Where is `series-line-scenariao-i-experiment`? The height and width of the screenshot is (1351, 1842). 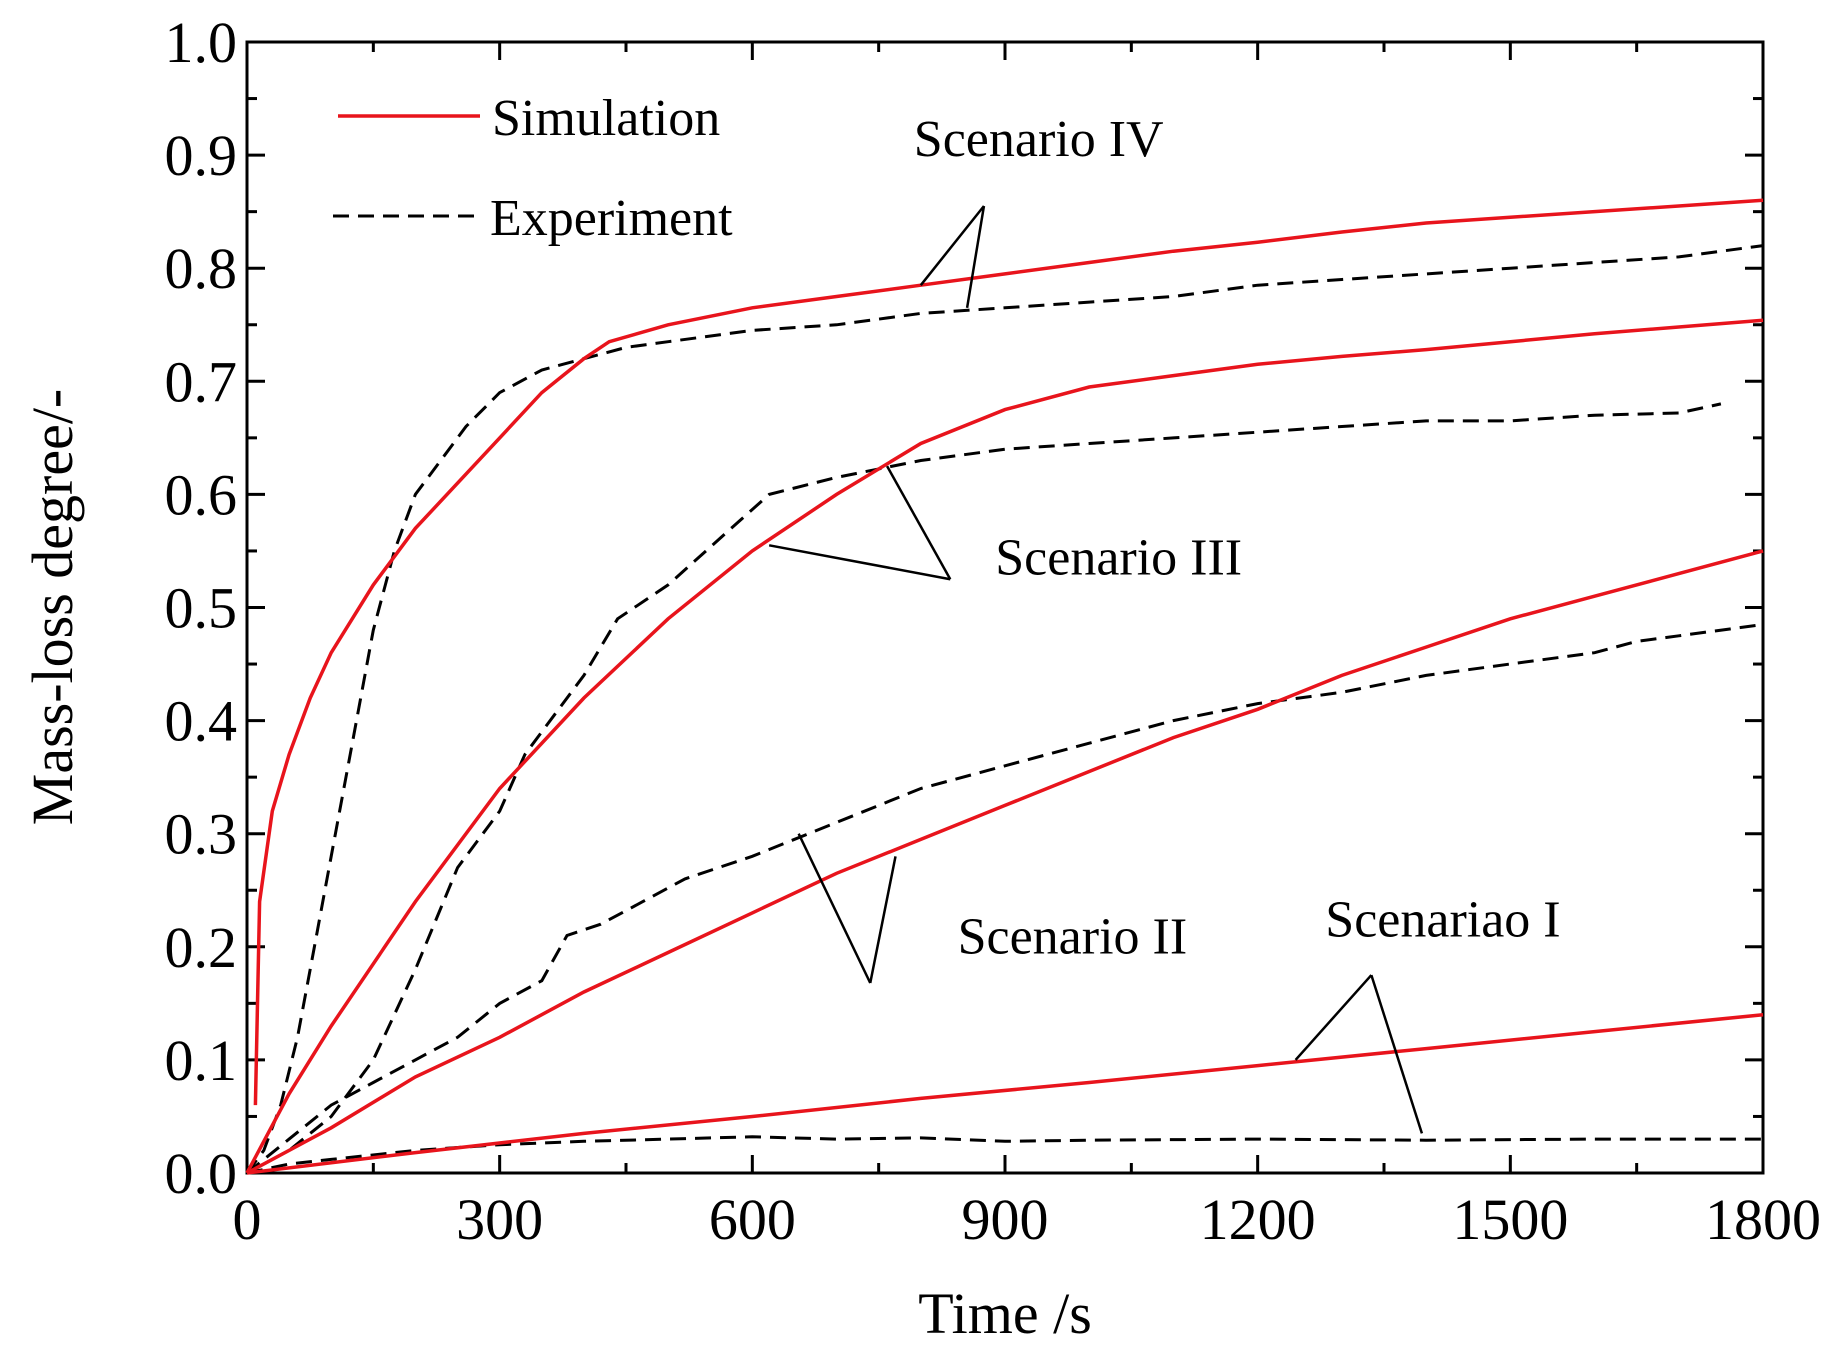 series-line-scenariao-i-experiment is located at coordinates (1004, 1155).